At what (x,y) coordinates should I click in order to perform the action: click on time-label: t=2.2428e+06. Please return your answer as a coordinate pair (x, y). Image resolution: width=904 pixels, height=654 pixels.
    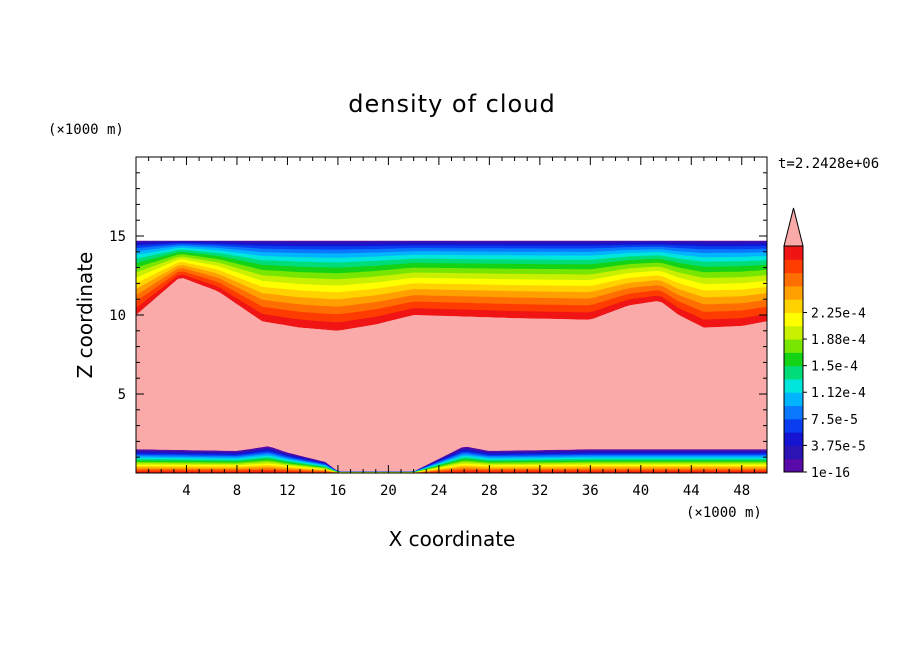
    Looking at the image, I should click on (828, 164).